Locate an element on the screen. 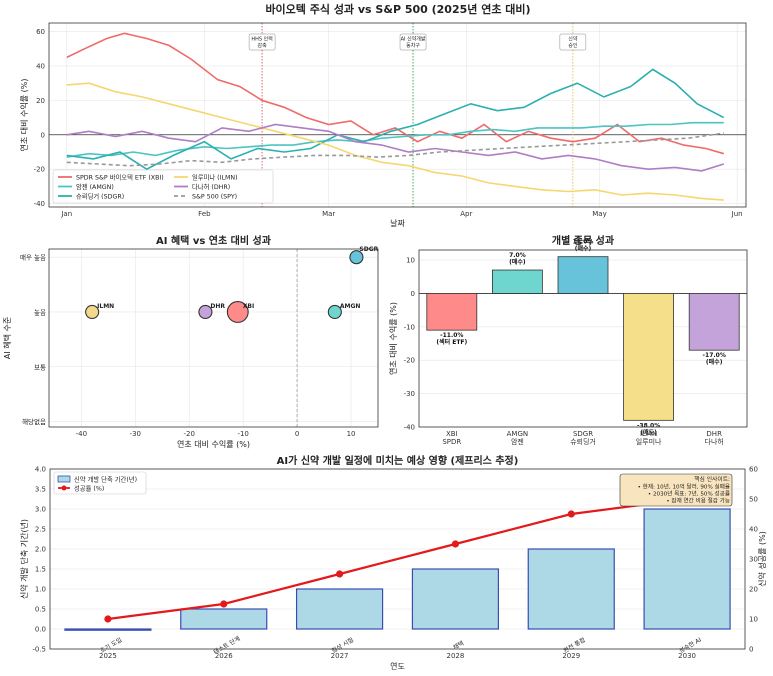 The width and height of the screenshot is (773, 676). y-tick-label: 높음 is located at coordinates (40, 312).